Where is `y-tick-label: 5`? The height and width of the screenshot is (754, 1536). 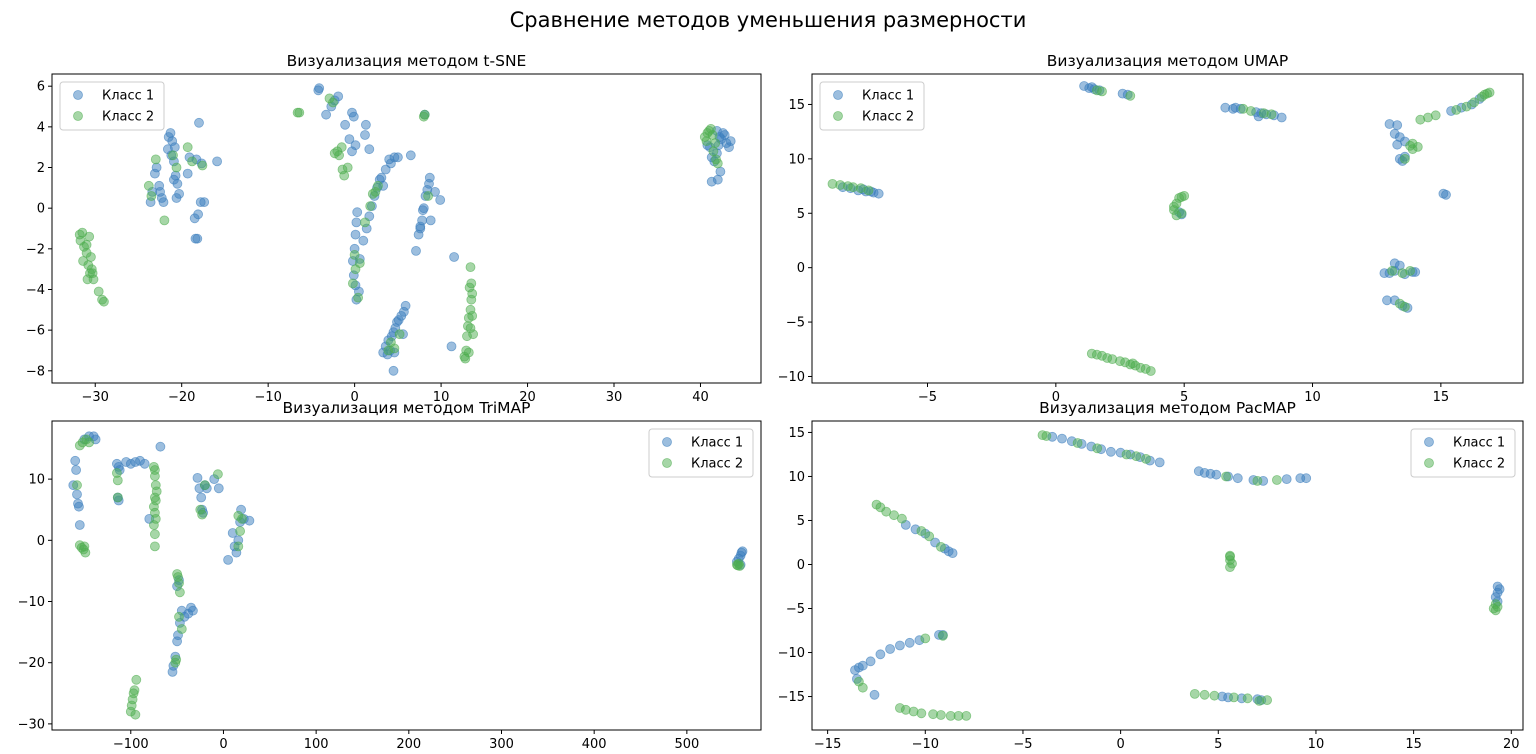 y-tick-label: 5 is located at coordinates (801, 521).